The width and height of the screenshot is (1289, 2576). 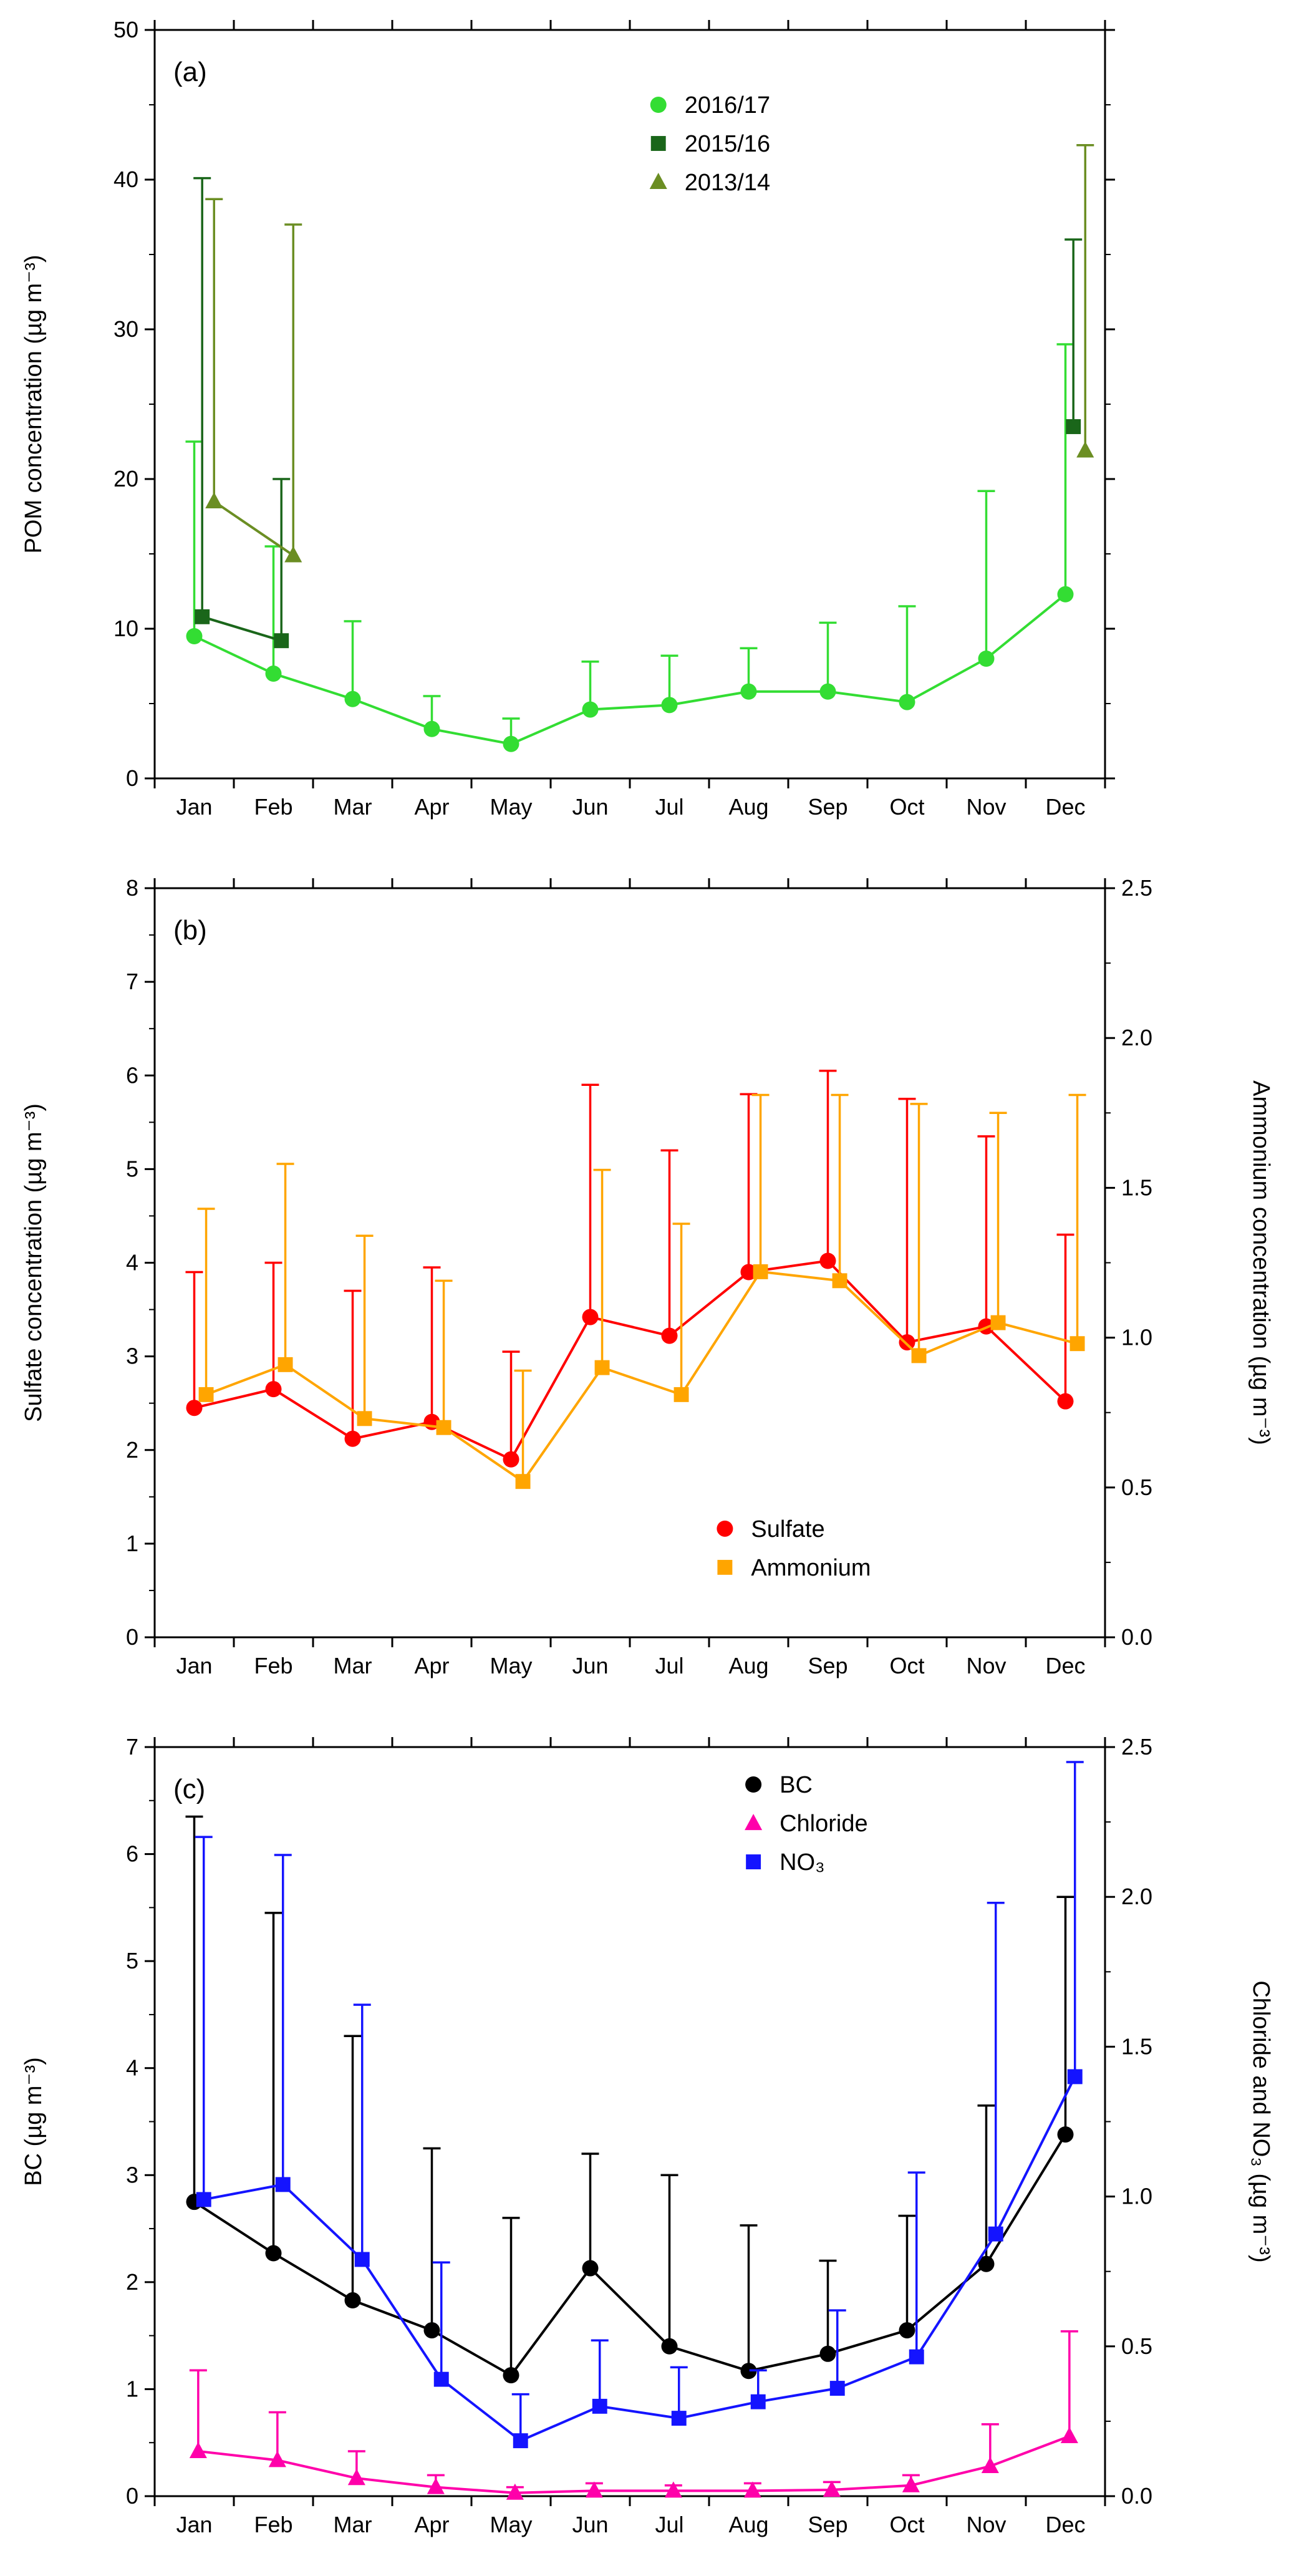 What do you see at coordinates (794, 1568) in the screenshot?
I see `legend-entry-Ammonium: Ammonium` at bounding box center [794, 1568].